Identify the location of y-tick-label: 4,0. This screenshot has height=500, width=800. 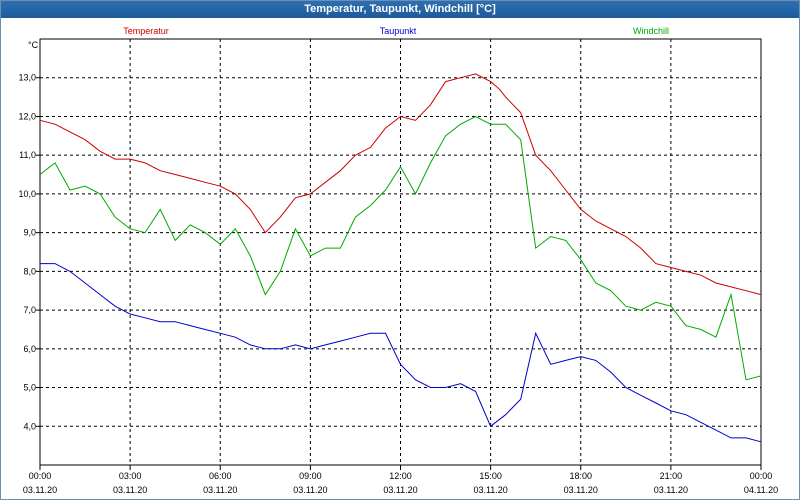
(29, 426).